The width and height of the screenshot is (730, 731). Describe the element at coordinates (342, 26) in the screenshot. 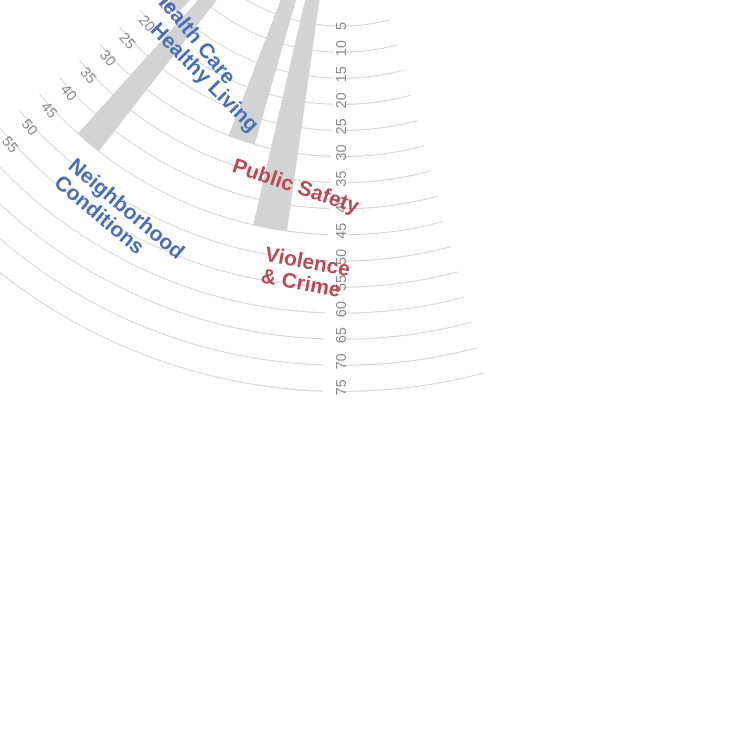

I see `tick-label: 5` at that location.